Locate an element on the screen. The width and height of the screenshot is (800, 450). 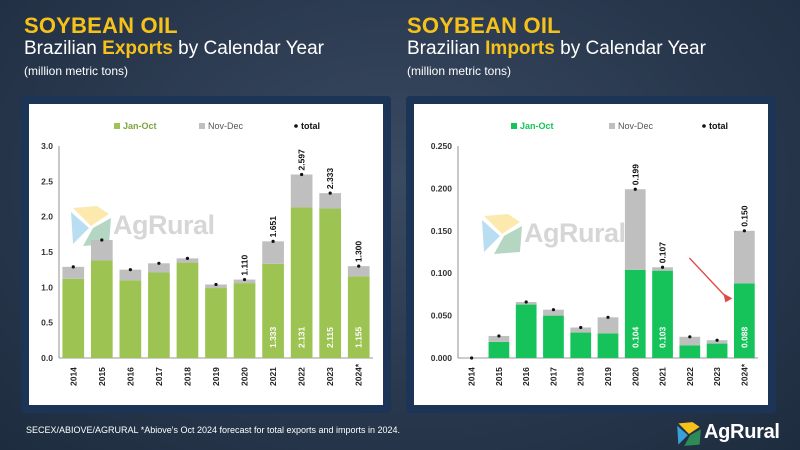
x-tick-label: 2022 is located at coordinates (690, 376).